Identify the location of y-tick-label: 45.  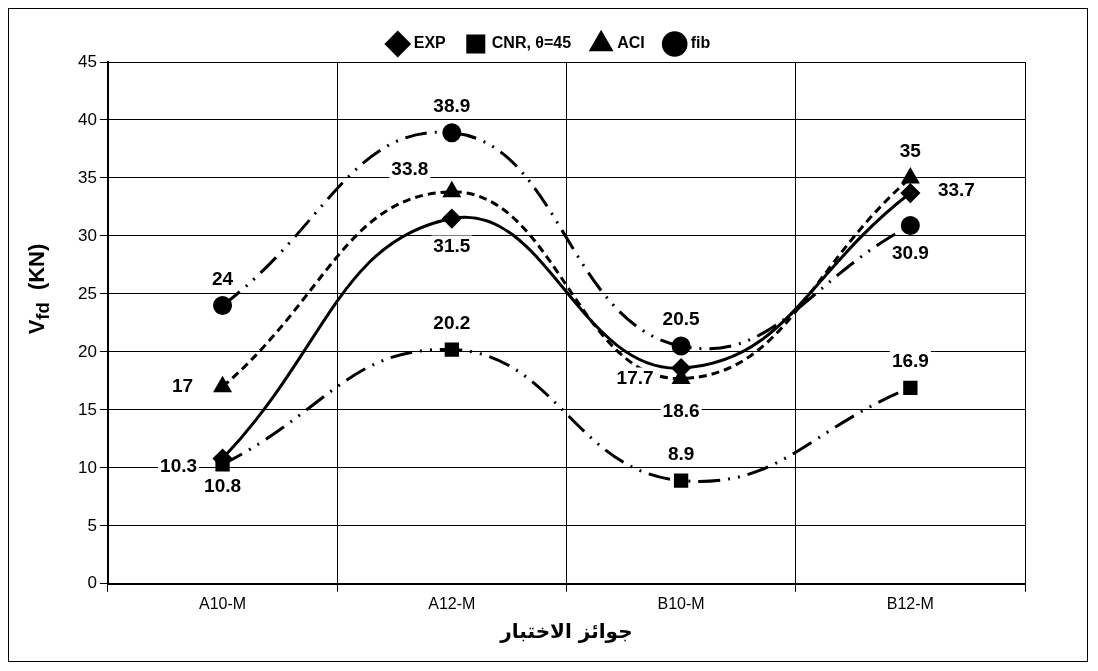
(87, 61).